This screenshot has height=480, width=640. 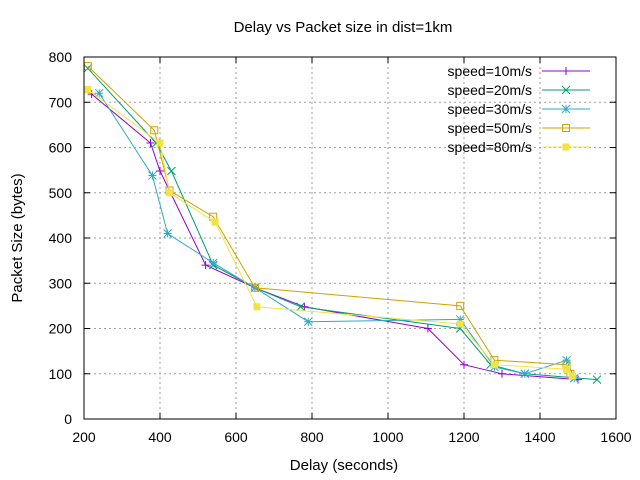 What do you see at coordinates (61, 238) in the screenshot?
I see `y-tick-label: 400` at bounding box center [61, 238].